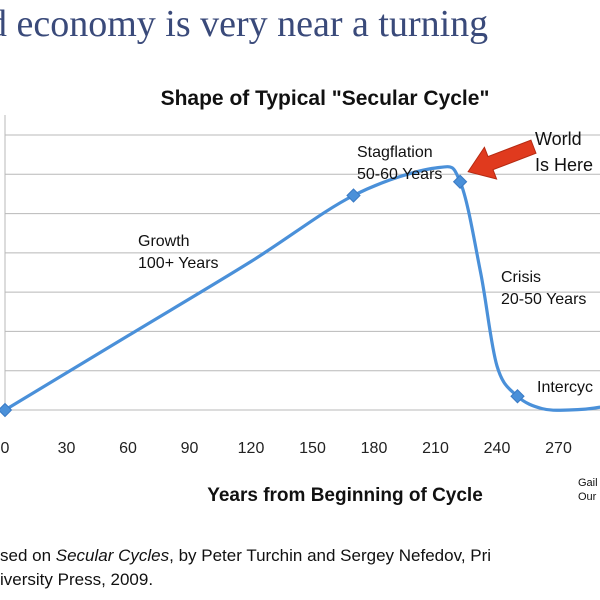 The image size is (600, 600). I want to click on x-tick-label: 210, so click(435, 448).